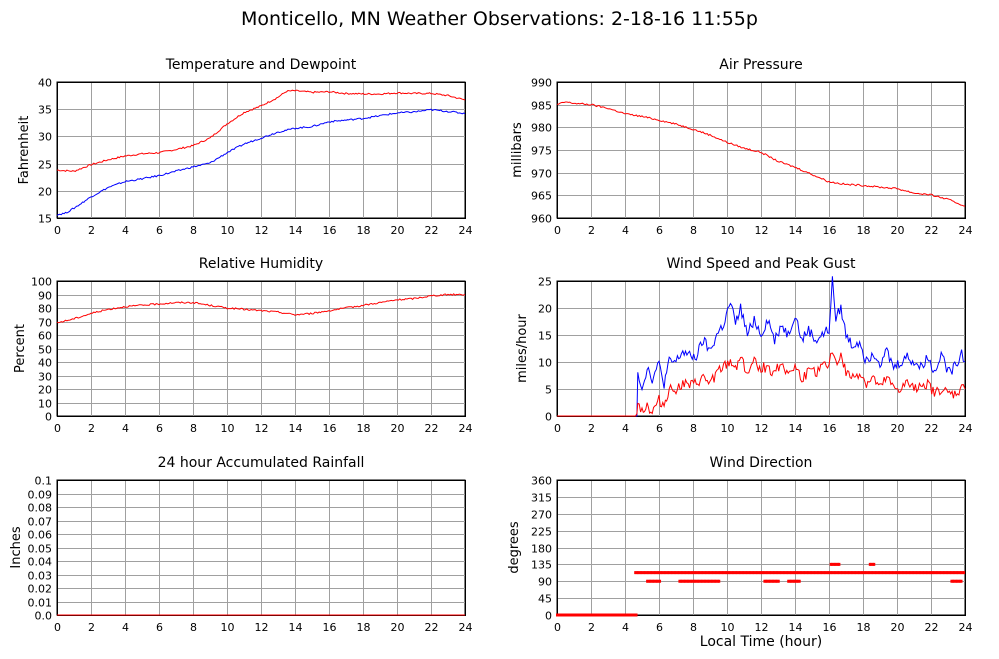 The image size is (999, 659). What do you see at coordinates (261, 150) in the screenshot?
I see `plot-border` at bounding box center [261, 150].